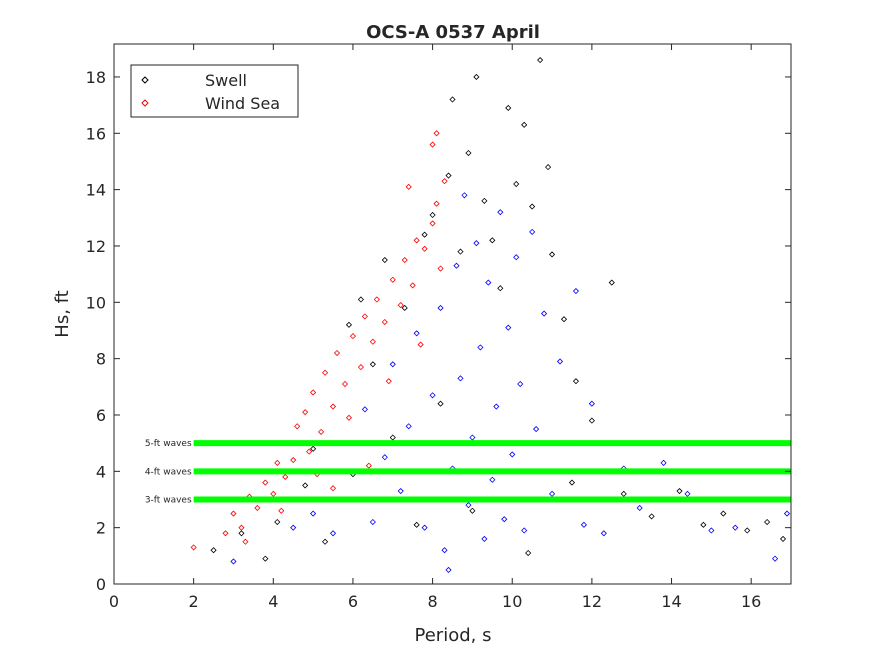 The width and height of the screenshot is (875, 656). I want to click on y-axis-label: Hs, ft, so click(62, 313).